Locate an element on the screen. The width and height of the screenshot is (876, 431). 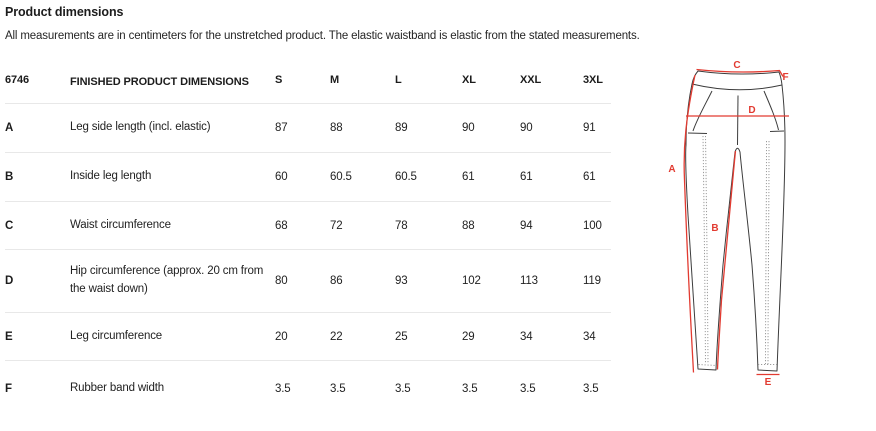
waistband-seam is located at coordinates (737, 87).